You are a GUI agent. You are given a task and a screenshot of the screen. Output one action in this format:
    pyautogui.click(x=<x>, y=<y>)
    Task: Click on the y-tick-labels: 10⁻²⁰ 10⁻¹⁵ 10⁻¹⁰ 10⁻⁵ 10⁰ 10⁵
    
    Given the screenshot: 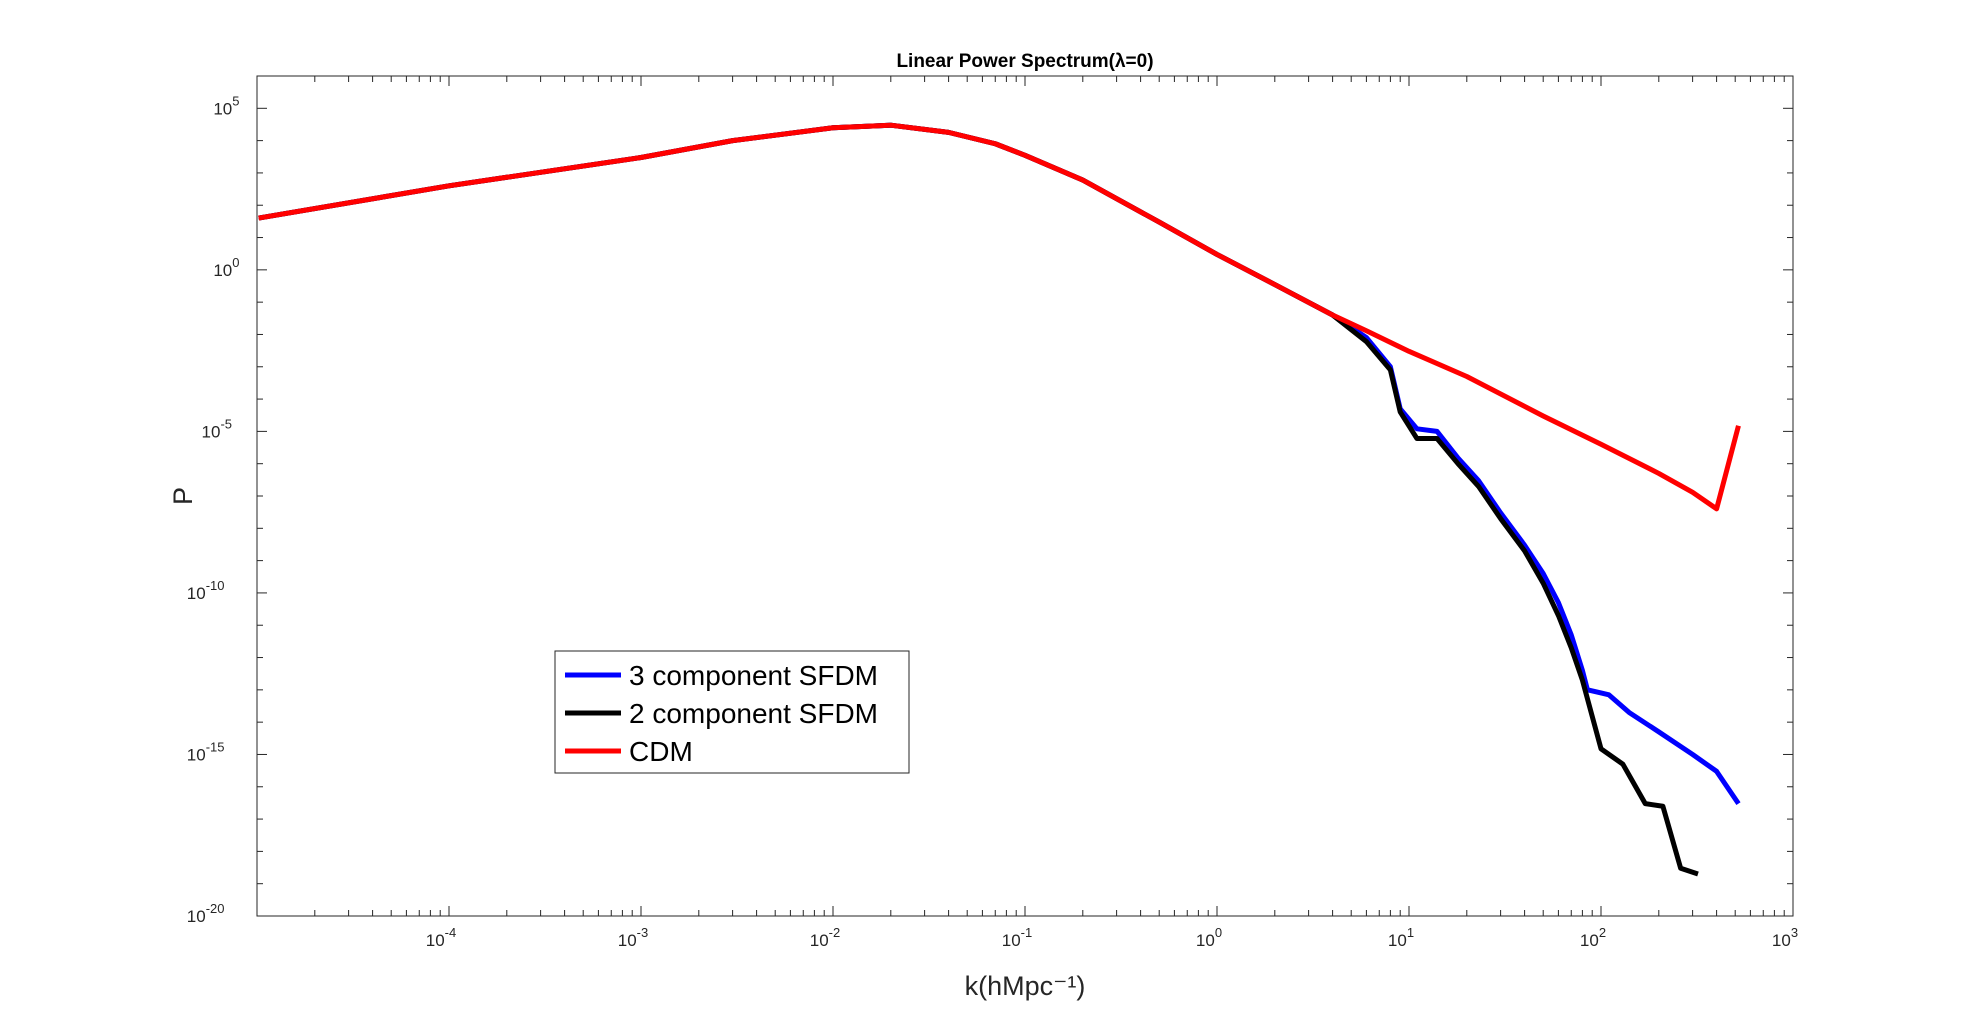 What is the action you would take?
    pyautogui.click(x=213, y=509)
    